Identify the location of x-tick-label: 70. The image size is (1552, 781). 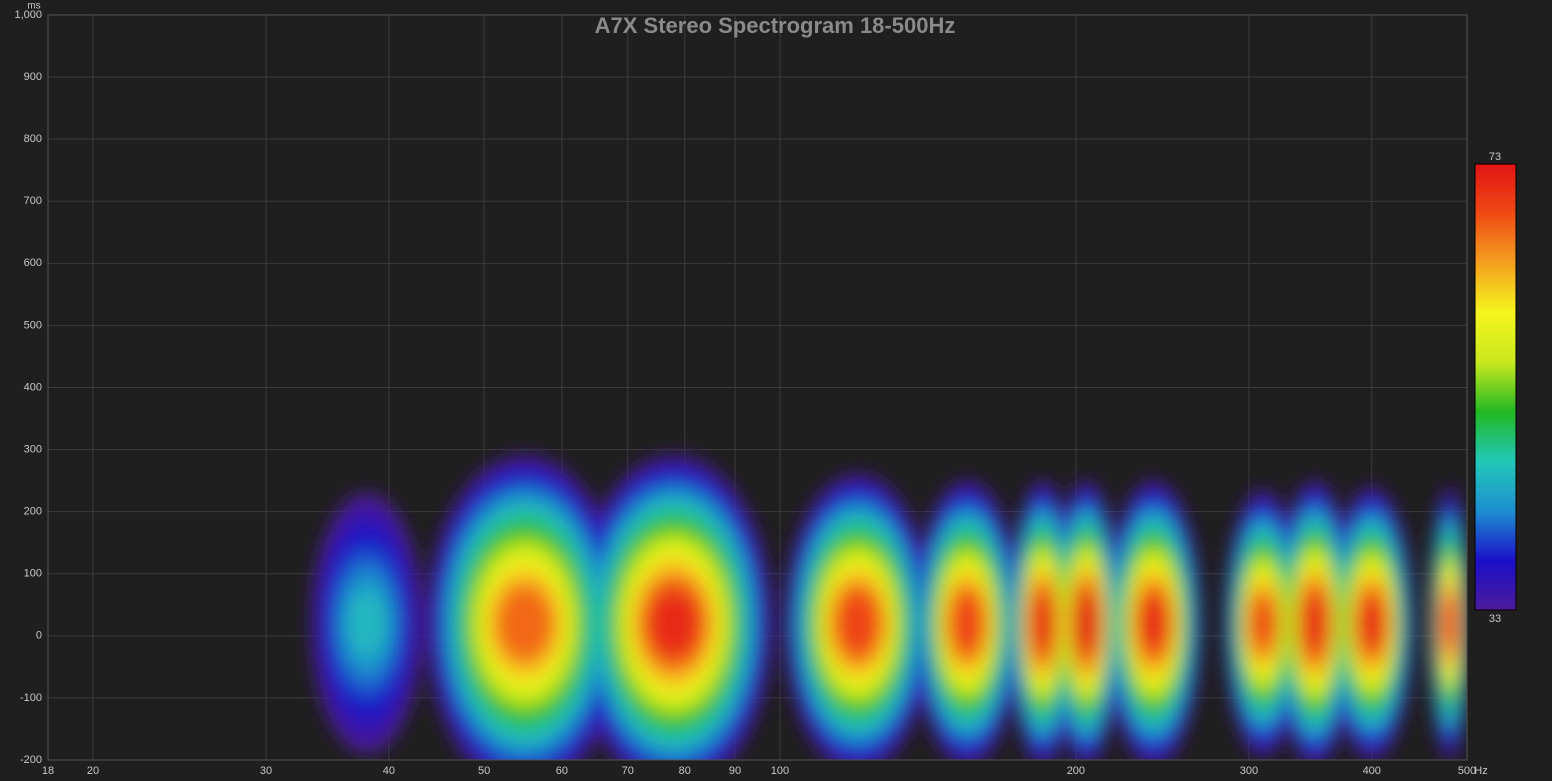
(628, 771).